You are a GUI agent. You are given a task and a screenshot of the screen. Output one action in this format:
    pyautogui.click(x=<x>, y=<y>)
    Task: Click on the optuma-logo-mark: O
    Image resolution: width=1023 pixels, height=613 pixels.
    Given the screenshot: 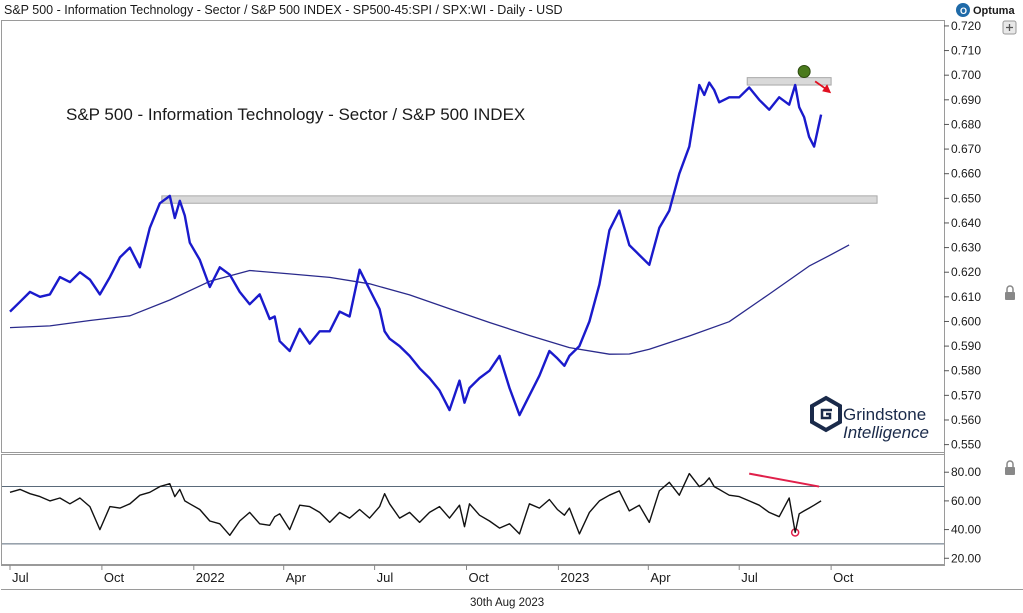 What is the action you would take?
    pyautogui.click(x=963, y=11)
    